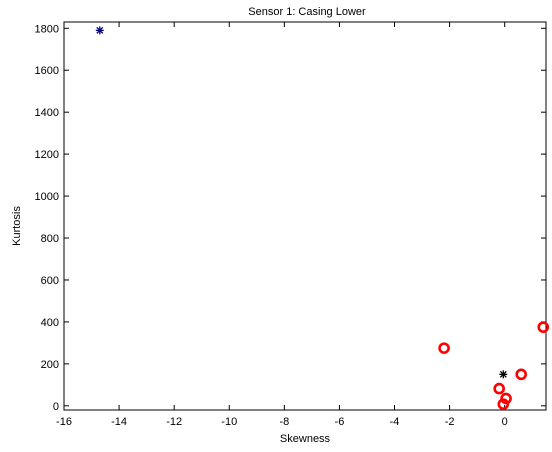 The image size is (552, 452). I want to click on x-tick-label: -2, so click(450, 422).